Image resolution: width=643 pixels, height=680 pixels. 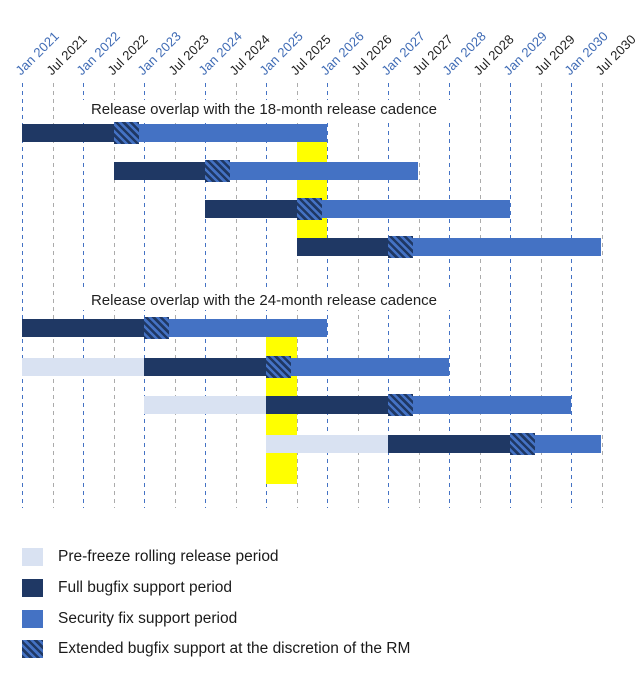 What do you see at coordinates (22, 295) in the screenshot?
I see `gridline-jan-2021` at bounding box center [22, 295].